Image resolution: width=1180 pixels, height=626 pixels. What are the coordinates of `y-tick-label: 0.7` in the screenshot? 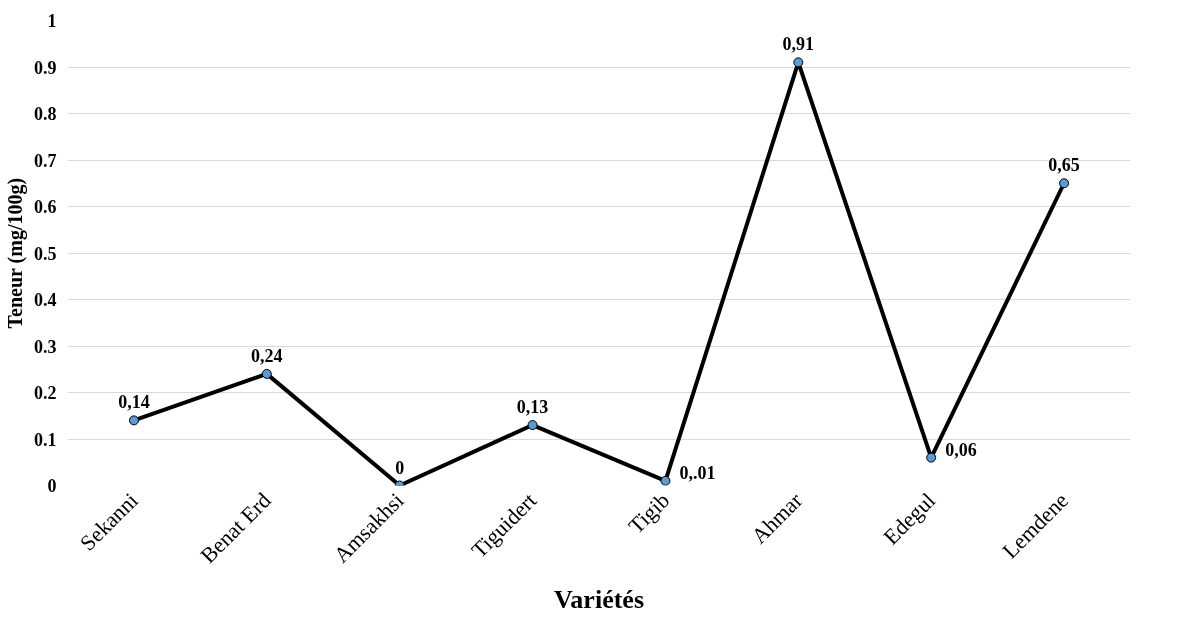 It's located at (45, 160).